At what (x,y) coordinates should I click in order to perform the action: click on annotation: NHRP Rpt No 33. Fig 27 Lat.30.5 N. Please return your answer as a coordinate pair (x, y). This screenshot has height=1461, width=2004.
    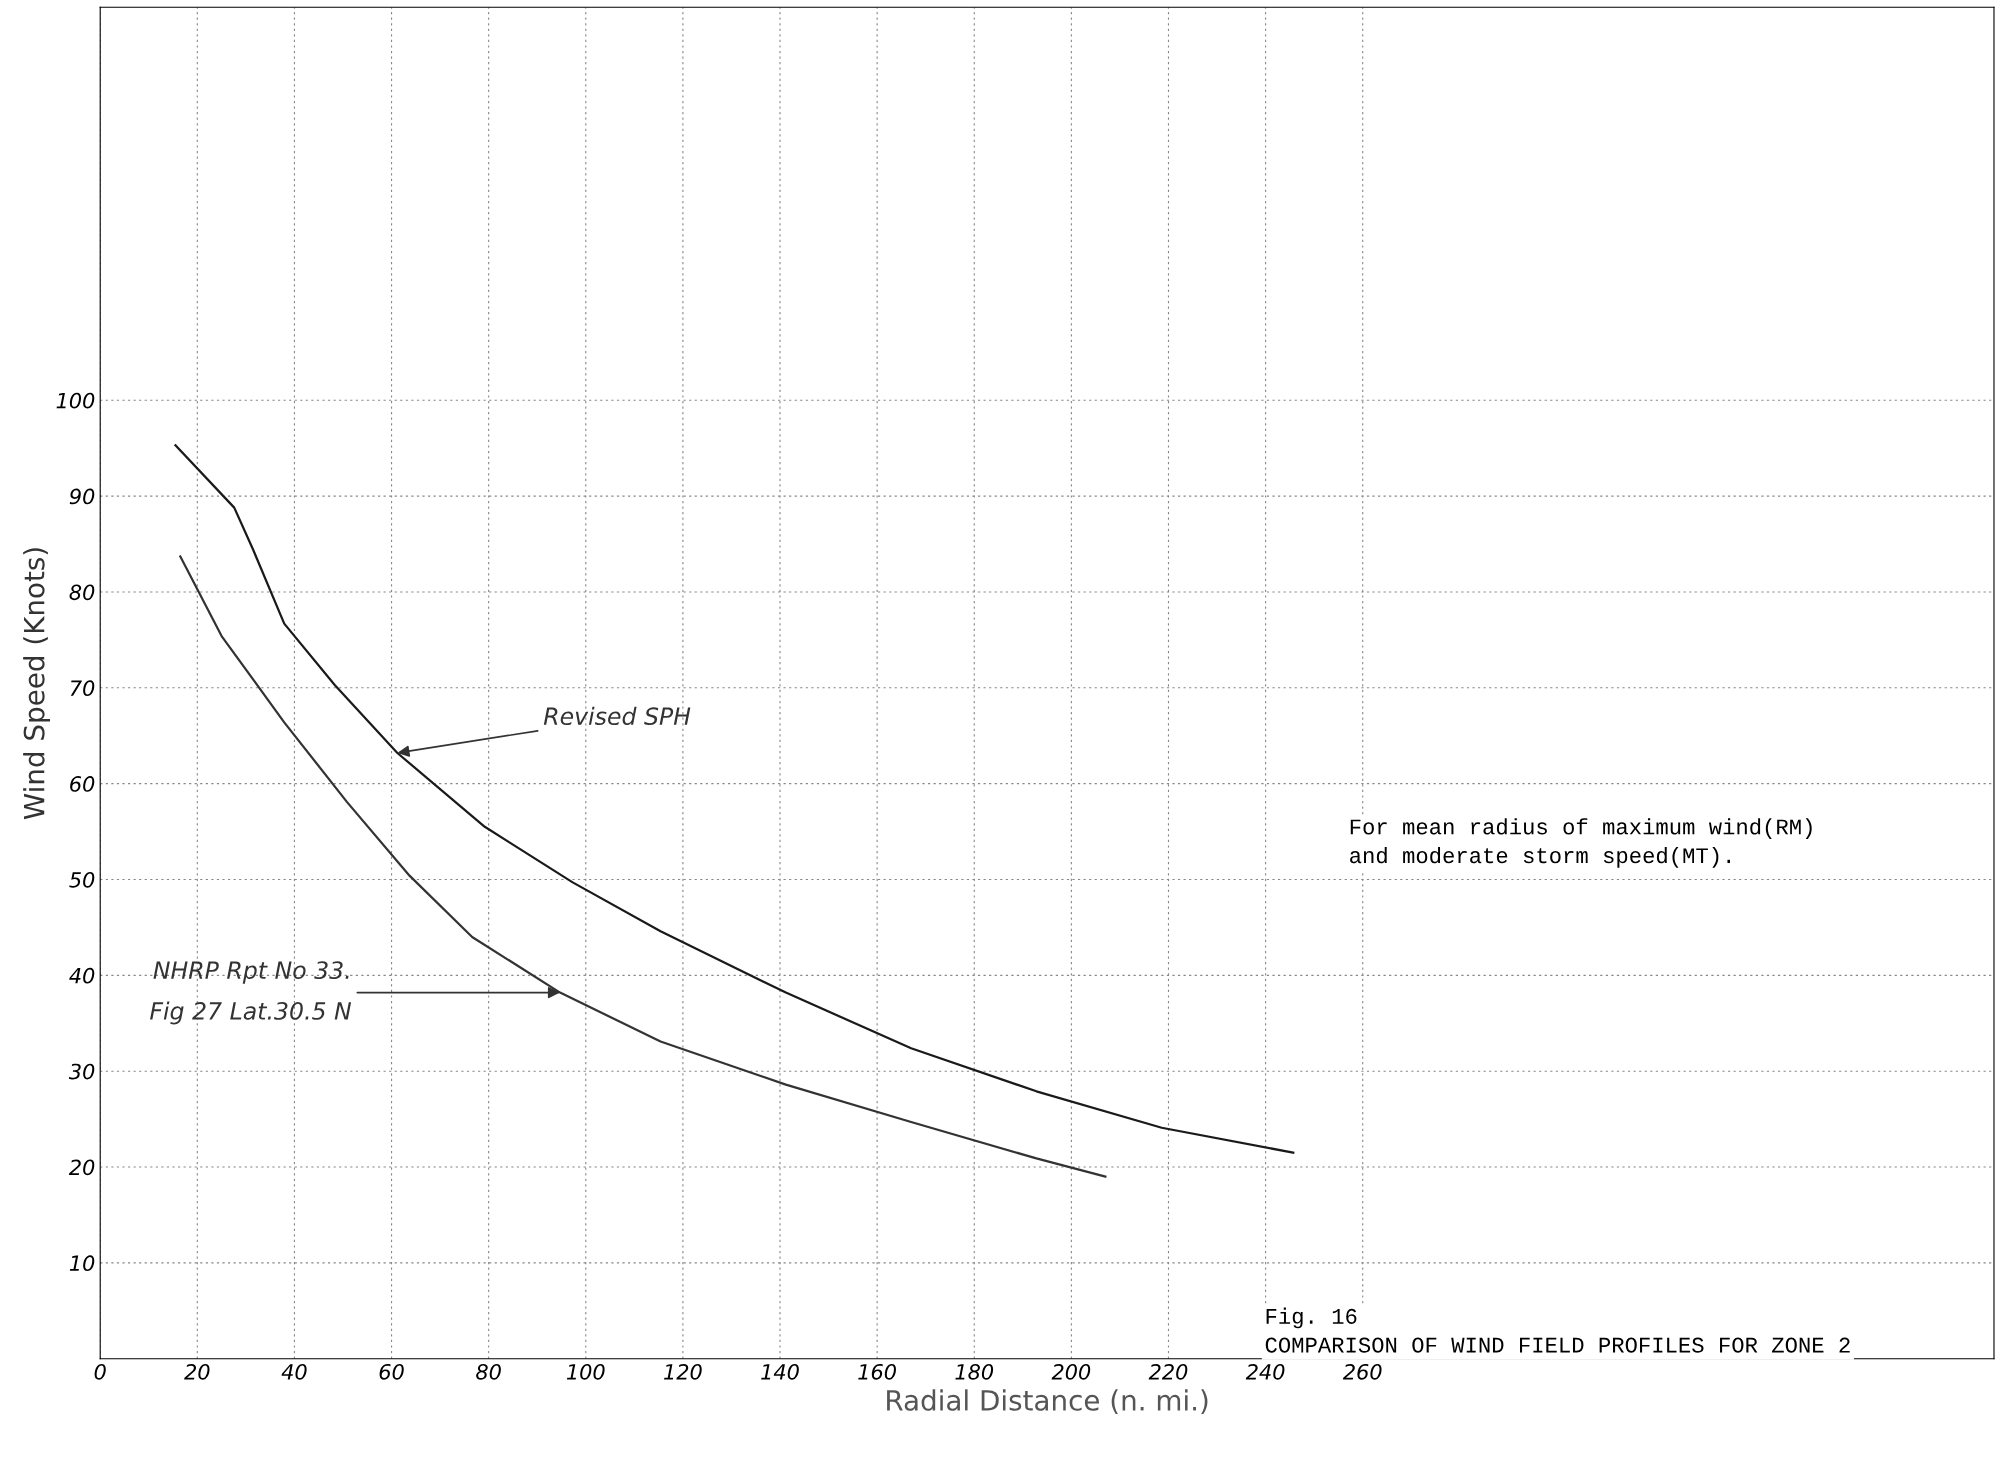
    Looking at the image, I should click on (251, 993).